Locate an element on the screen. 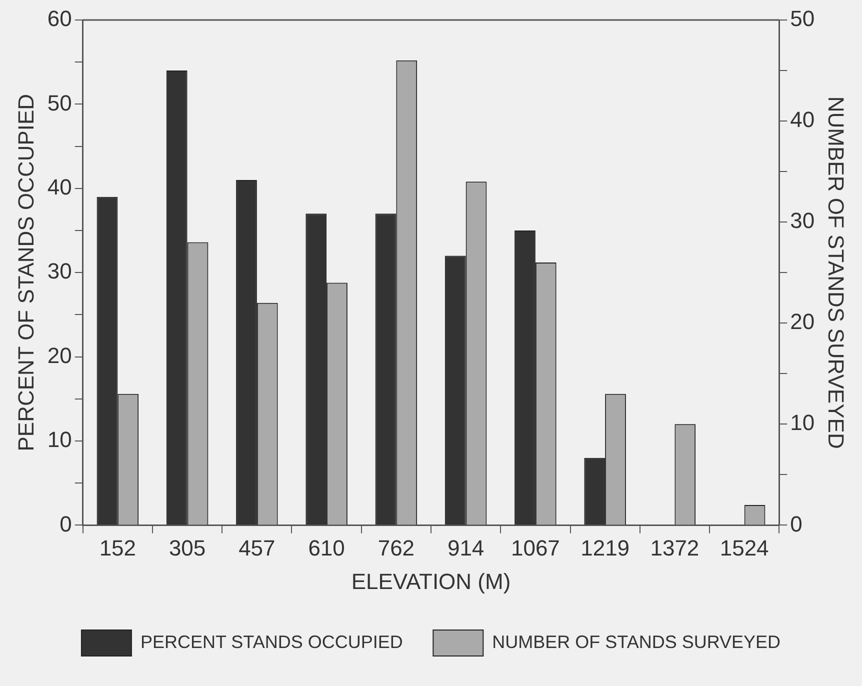 This screenshot has width=862, height=686. y-tick-label: 0 is located at coordinates (66, 523).